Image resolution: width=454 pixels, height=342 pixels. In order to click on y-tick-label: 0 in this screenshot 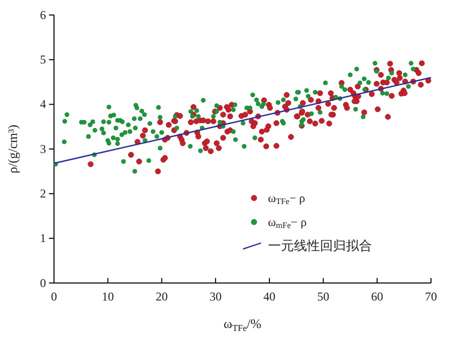, I will do `click(43, 283)`.